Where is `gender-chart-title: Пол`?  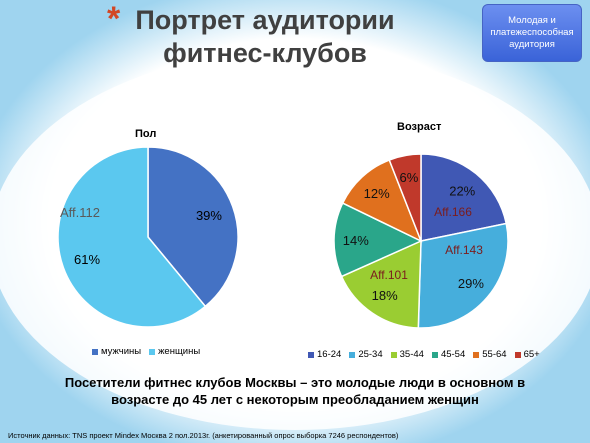 gender-chart-title: Пол is located at coordinates (146, 134).